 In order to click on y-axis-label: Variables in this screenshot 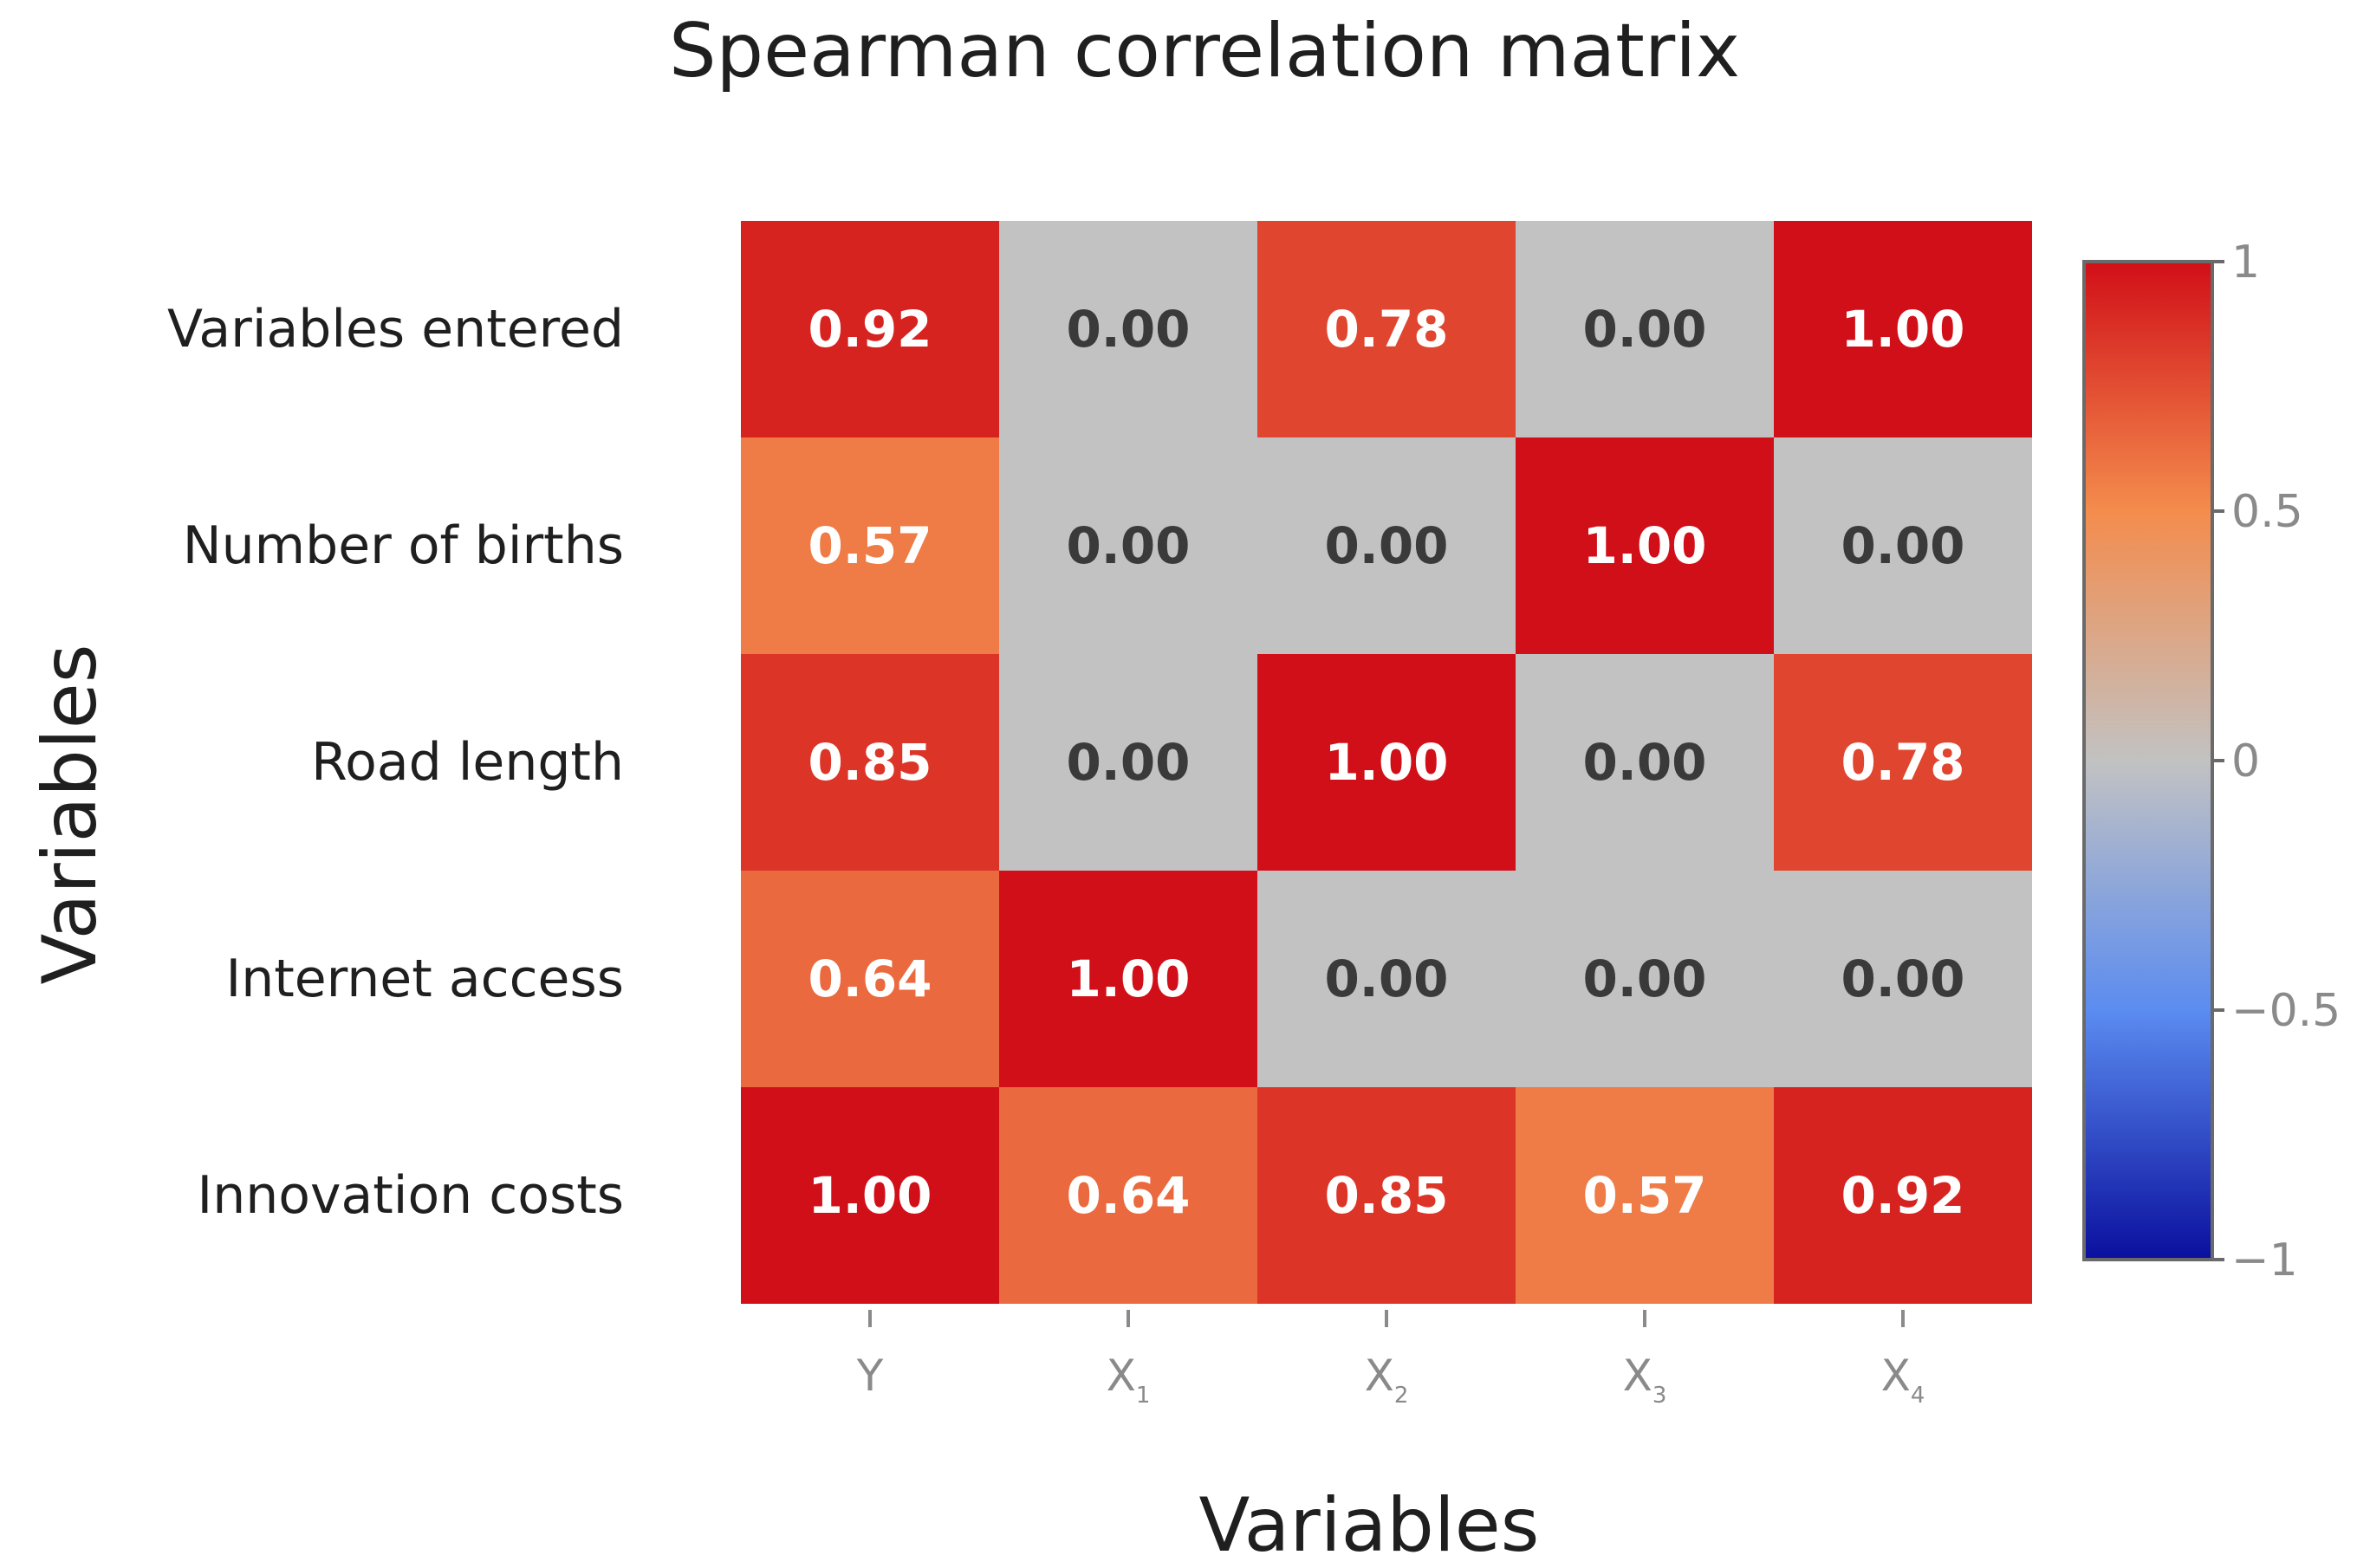, I will do `click(71, 814)`.